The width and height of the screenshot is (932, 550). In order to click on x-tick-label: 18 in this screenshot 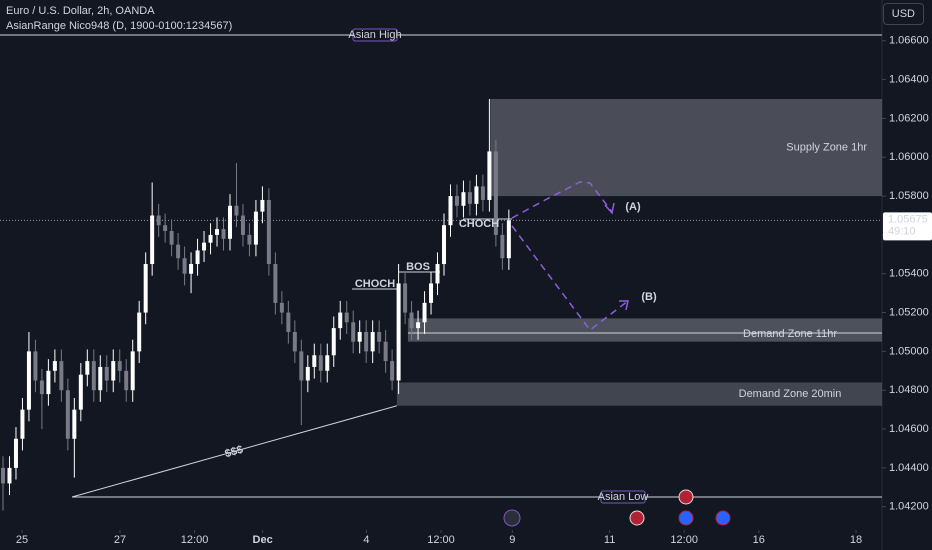, I will do `click(856, 540)`.